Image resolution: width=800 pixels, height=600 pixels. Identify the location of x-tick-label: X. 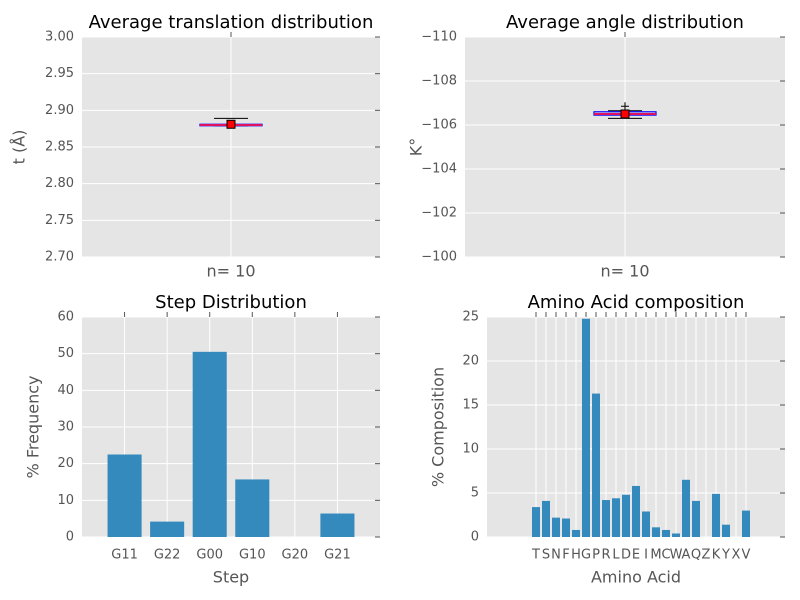
(736, 555).